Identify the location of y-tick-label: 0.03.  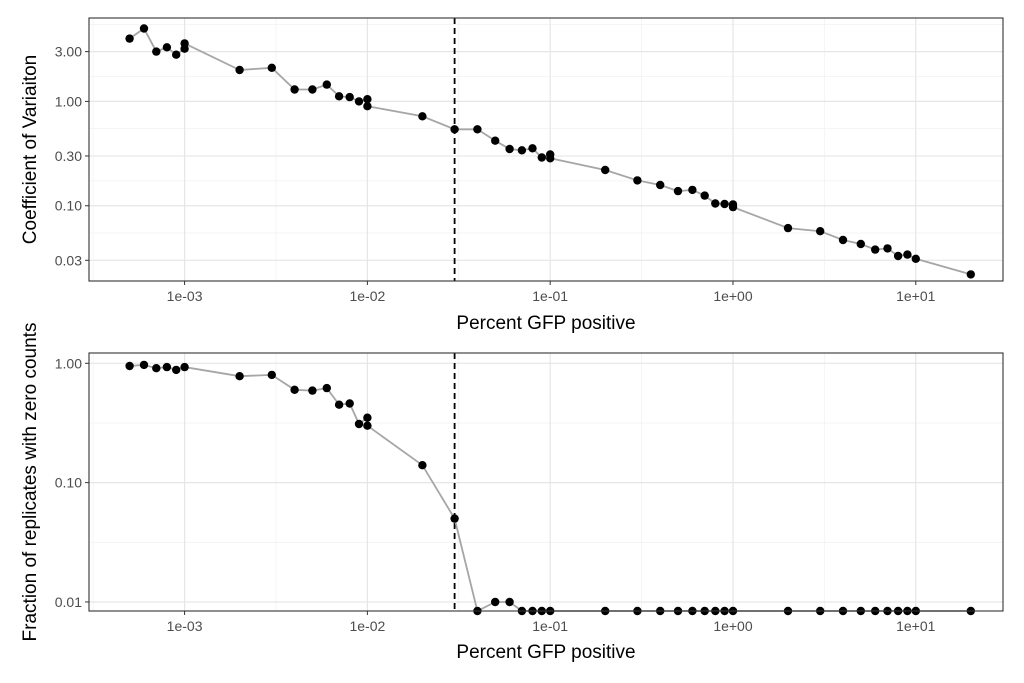
(68, 260).